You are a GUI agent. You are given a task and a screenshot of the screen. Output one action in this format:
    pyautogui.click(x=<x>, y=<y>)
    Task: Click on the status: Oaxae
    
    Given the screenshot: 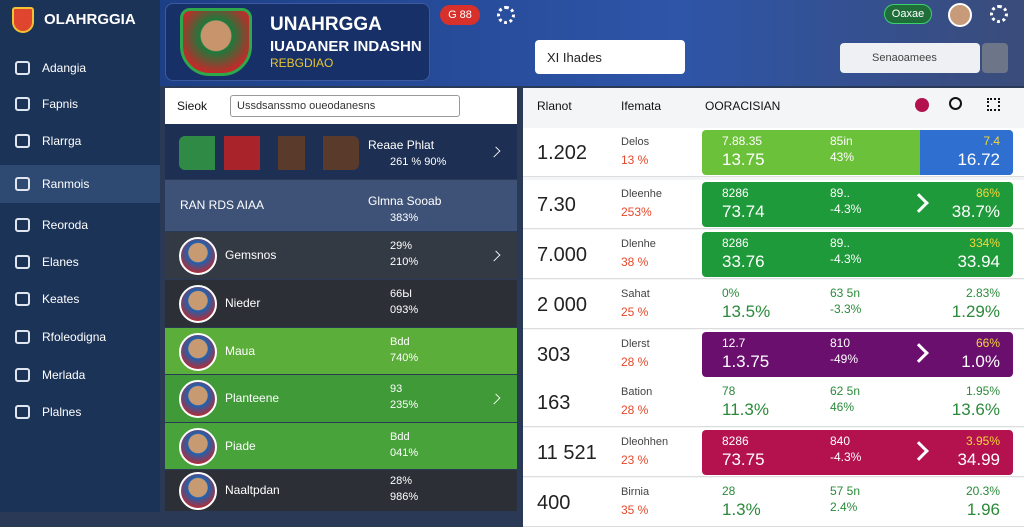 What is the action you would take?
    pyautogui.click(x=908, y=14)
    